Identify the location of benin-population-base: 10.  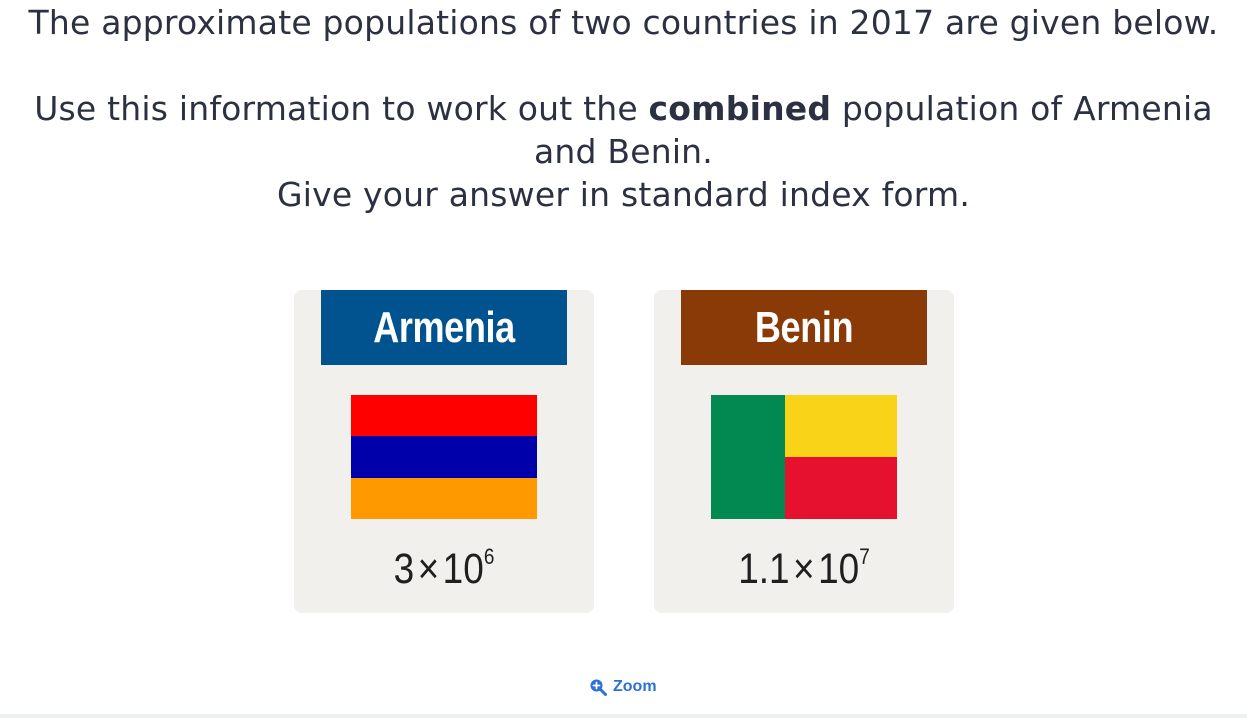
(839, 569).